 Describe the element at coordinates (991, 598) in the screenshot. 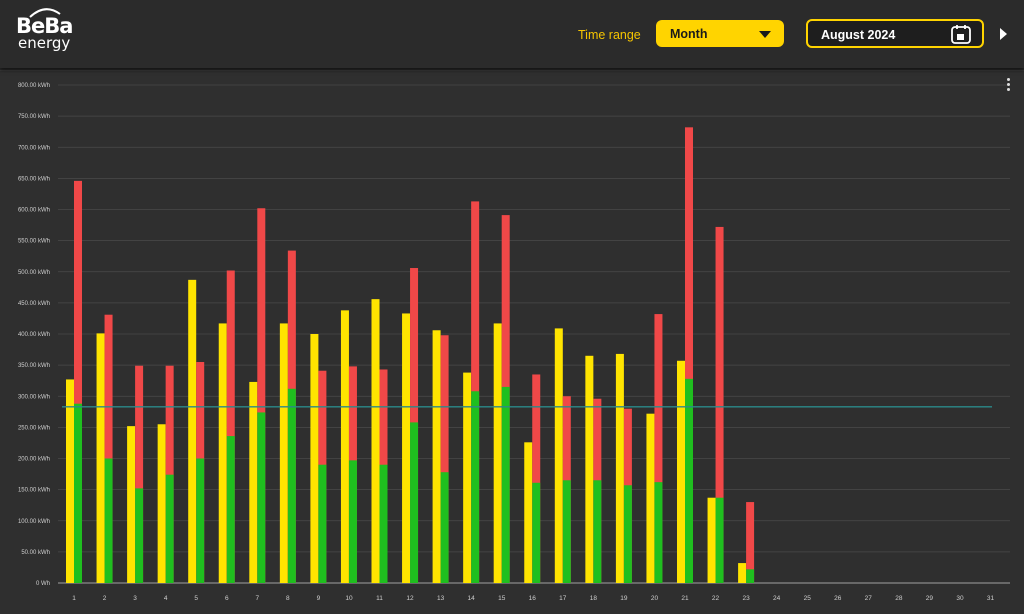

I see `x-tick-label: 31` at that location.